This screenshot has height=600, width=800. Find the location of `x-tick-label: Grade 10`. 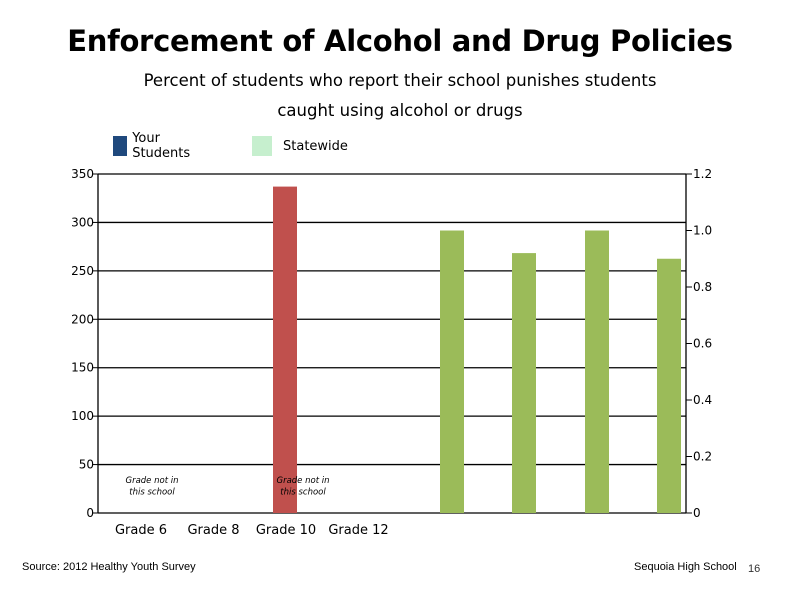

x-tick-label: Grade 10 is located at coordinates (286, 530).